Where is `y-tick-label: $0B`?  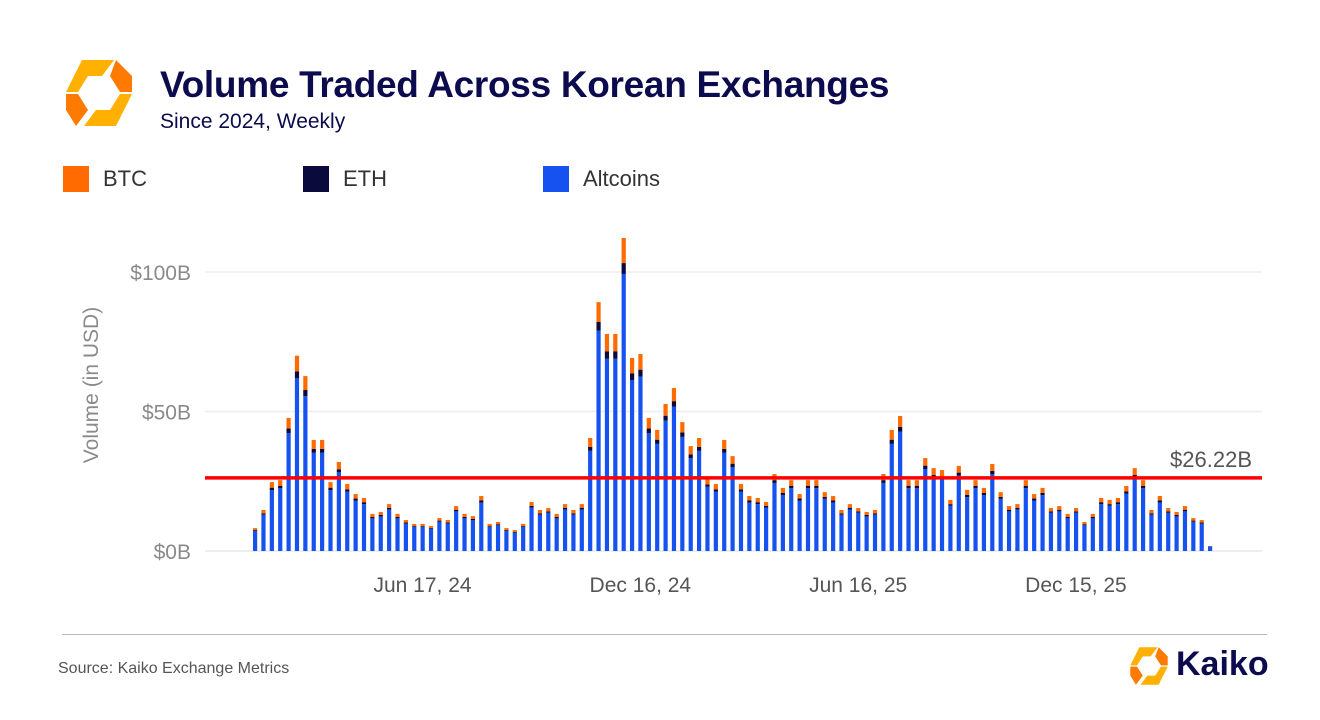
y-tick-label: $0B is located at coordinates (172, 552).